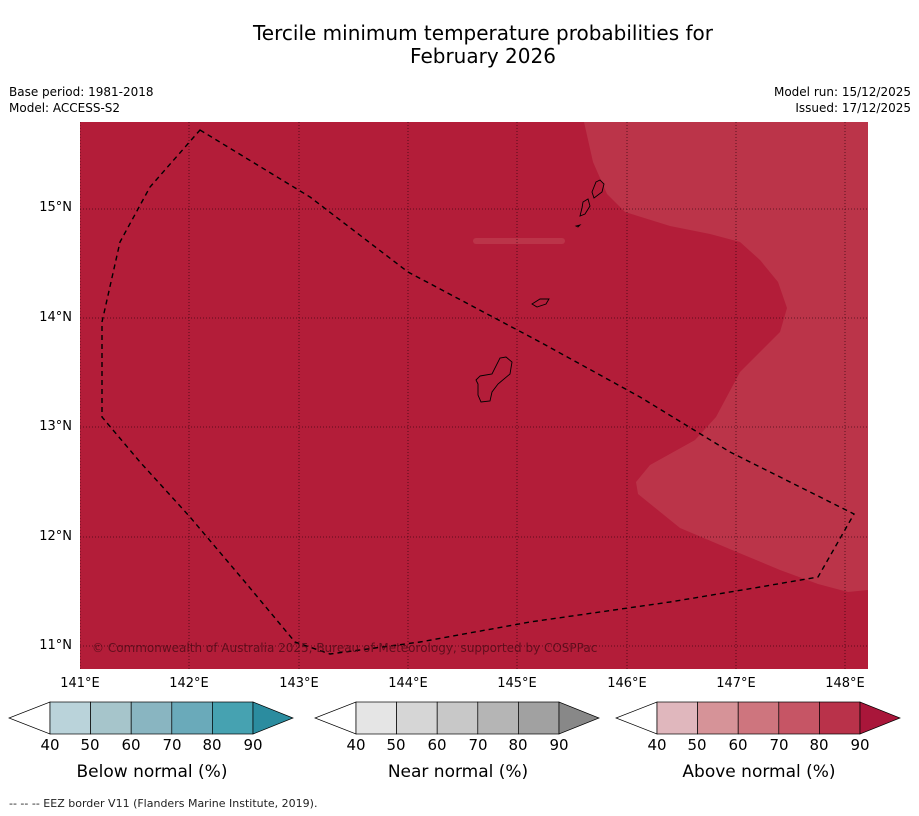  I want to click on below-tick-70: 70, so click(172, 745).